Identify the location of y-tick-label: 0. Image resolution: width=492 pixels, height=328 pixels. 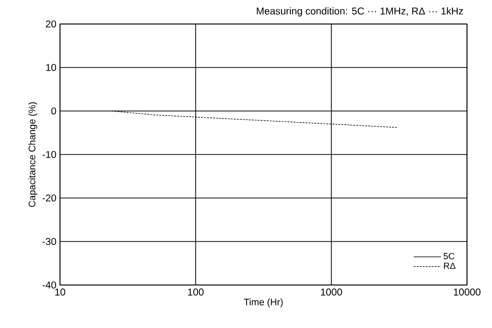
(53, 111).